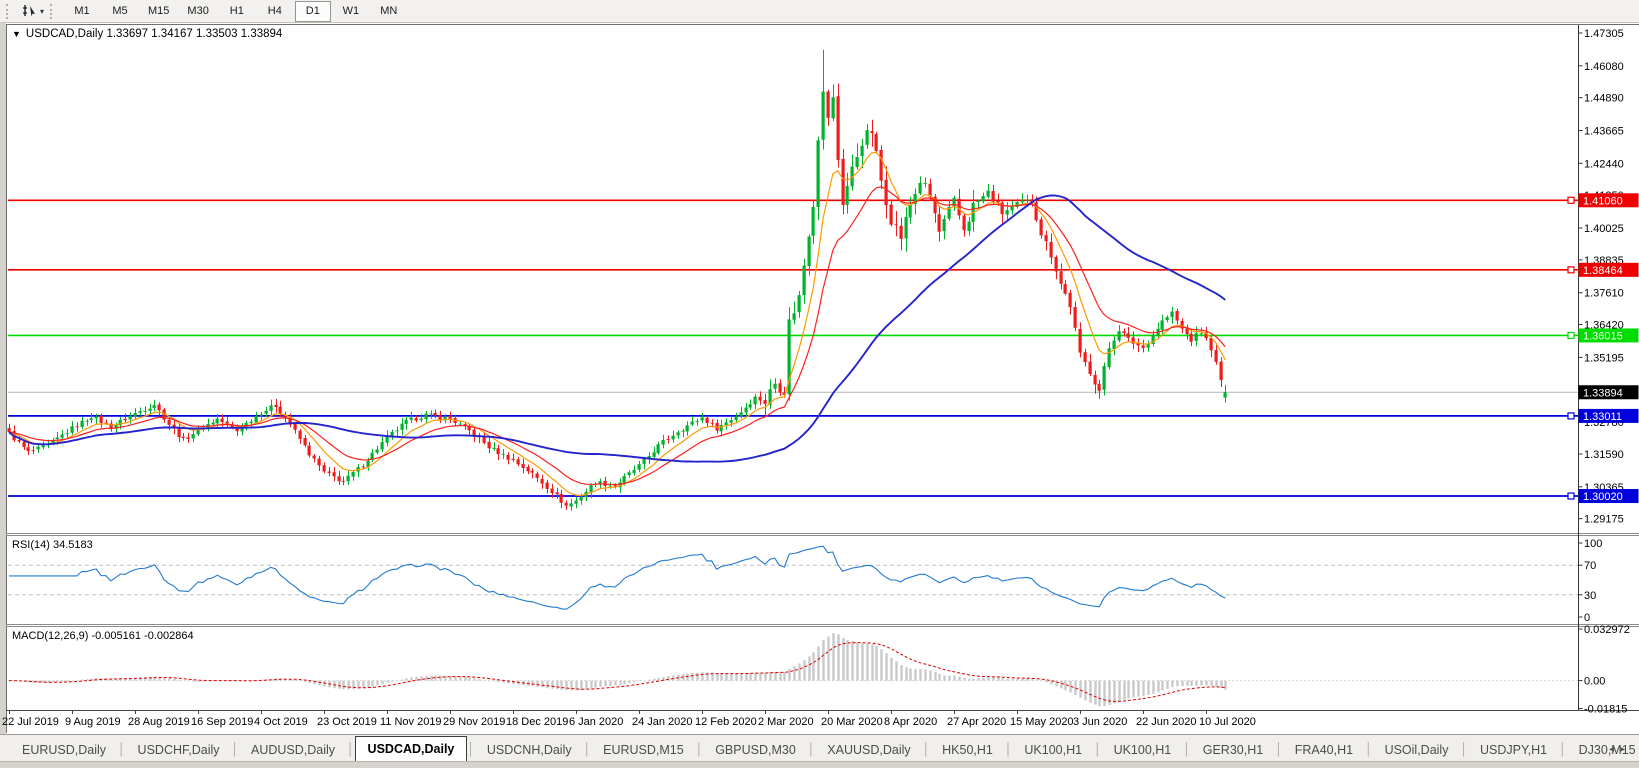 The height and width of the screenshot is (768, 1639). Describe the element at coordinates (178, 750) in the screenshot. I see `chart-tab-usdchf-daily: USDCHF,Daily` at that location.